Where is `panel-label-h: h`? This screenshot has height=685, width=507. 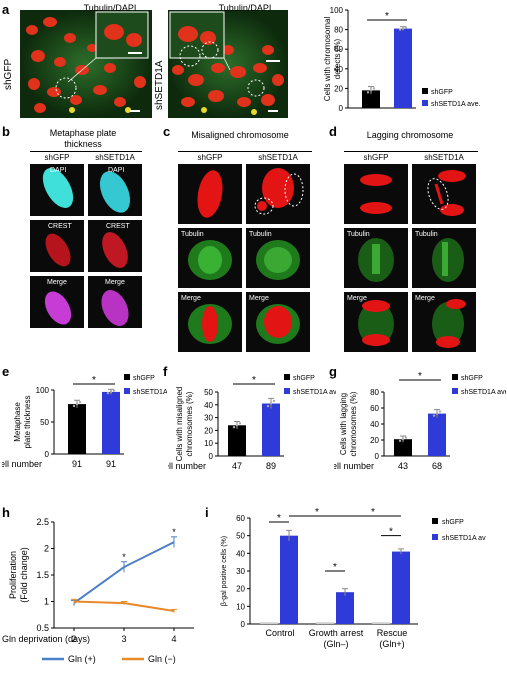 panel-label-h: h is located at coordinates (6, 512).